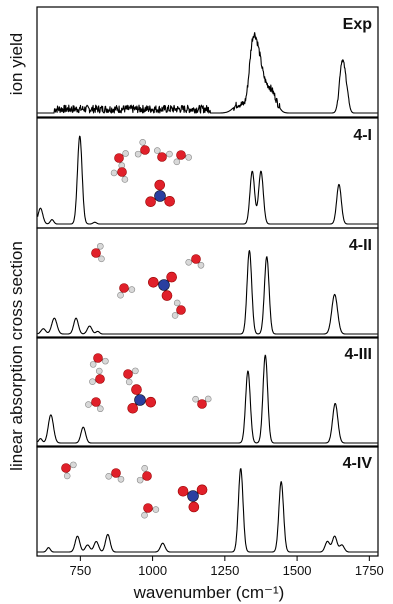 This screenshot has width=393, height=604. I want to click on x-axis: 750 1000 1250 1500 1750, so click(226, 567).